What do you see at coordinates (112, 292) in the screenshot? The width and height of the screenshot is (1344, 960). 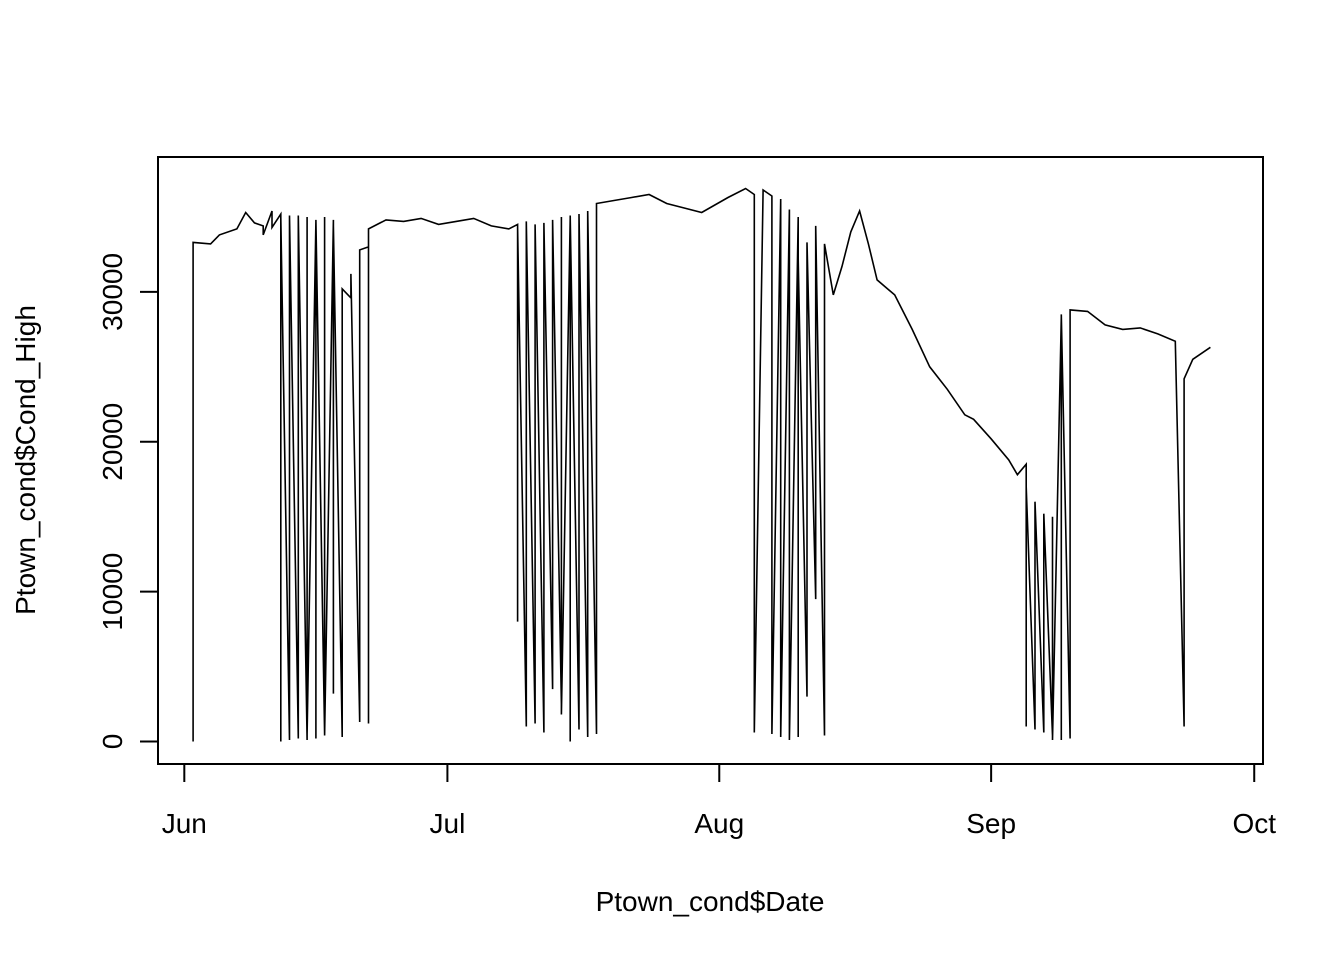 I see `y-tick-label: 30000` at bounding box center [112, 292].